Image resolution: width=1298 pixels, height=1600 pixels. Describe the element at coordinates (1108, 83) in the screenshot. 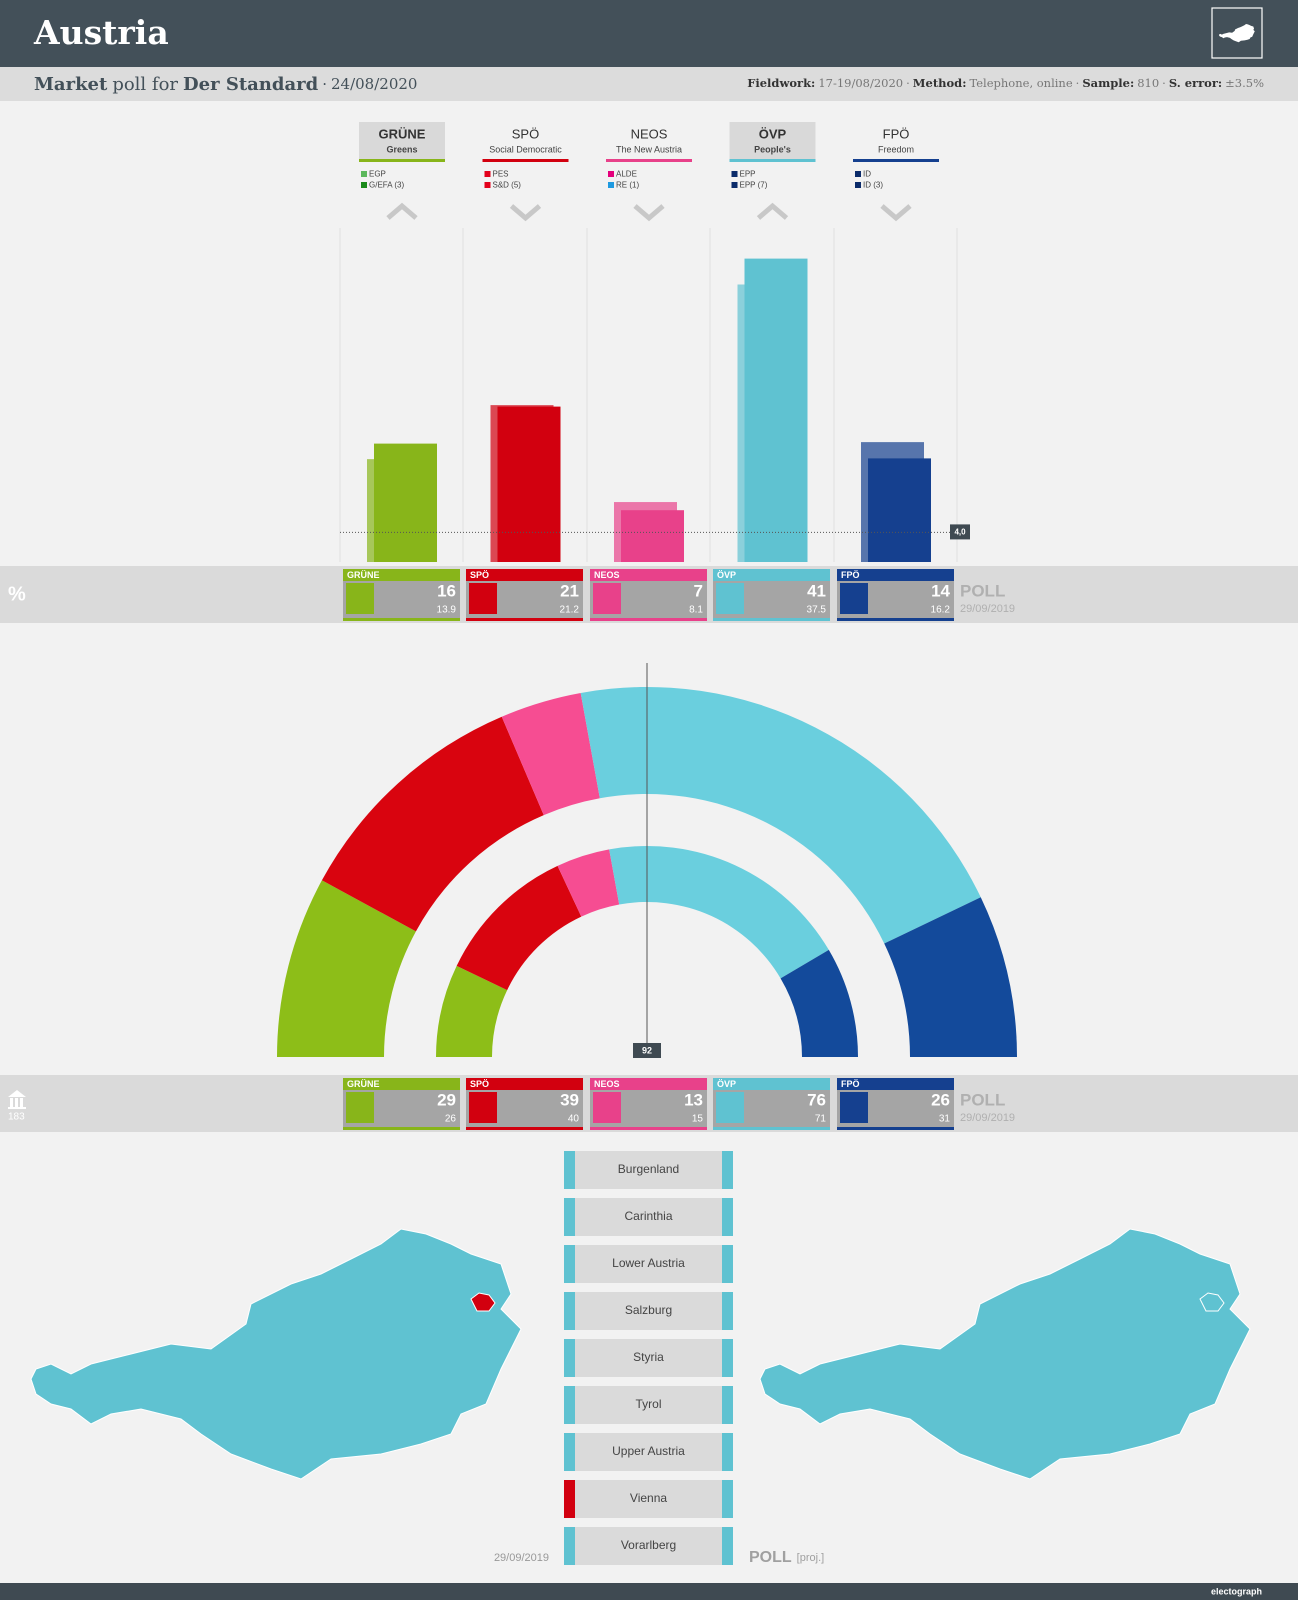

I see `poll-meta-part: Sample:` at that location.